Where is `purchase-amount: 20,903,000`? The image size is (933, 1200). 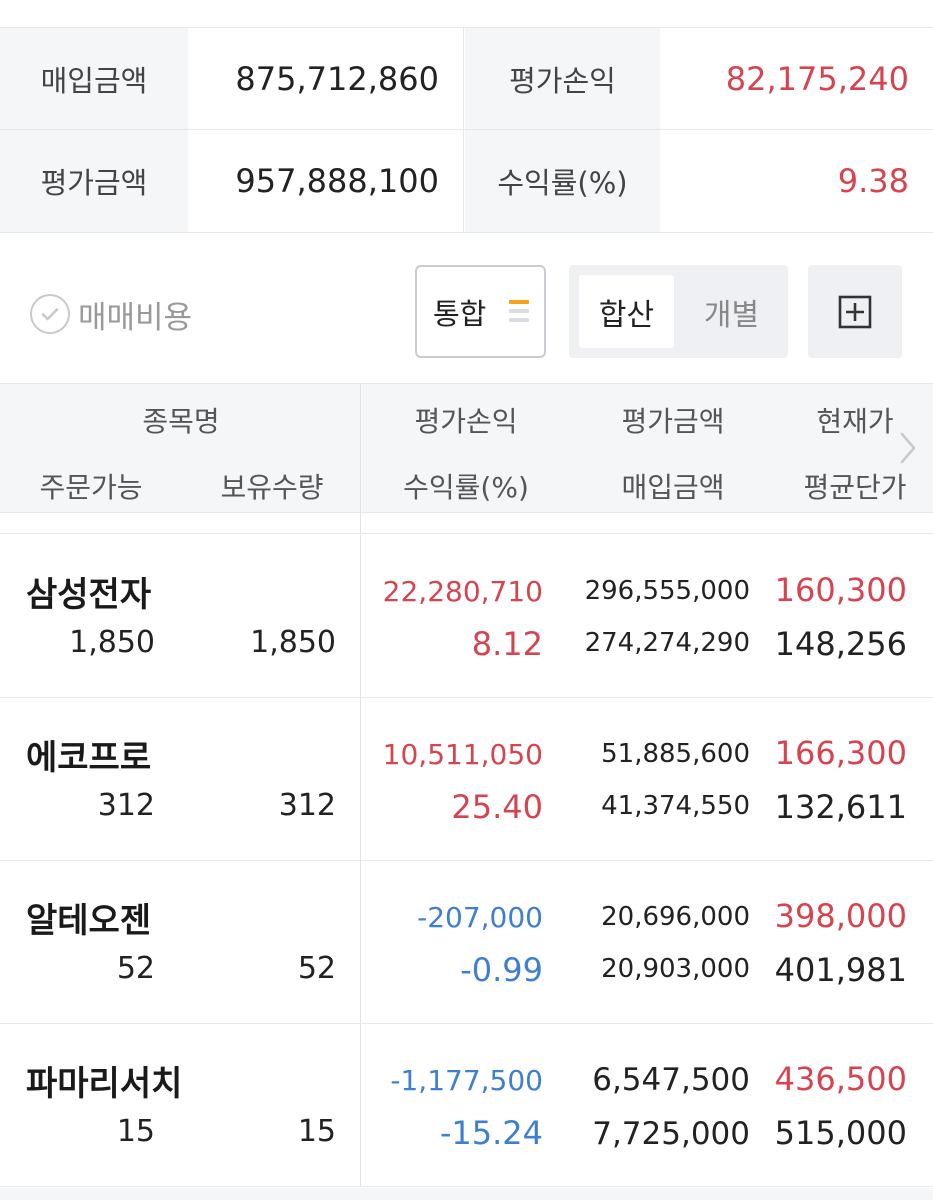
purchase-amount: 20,903,000 is located at coordinates (675, 969).